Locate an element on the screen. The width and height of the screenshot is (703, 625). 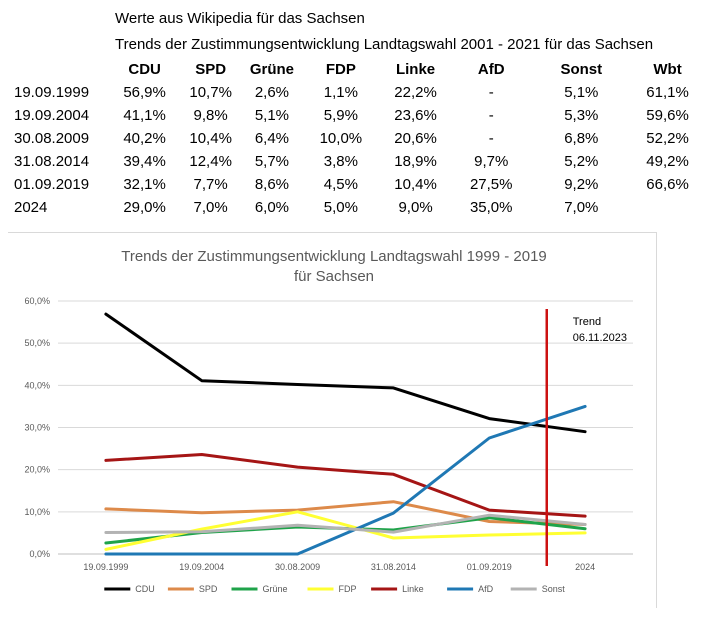
y-tick-label: 30,0% is located at coordinates (37, 428).